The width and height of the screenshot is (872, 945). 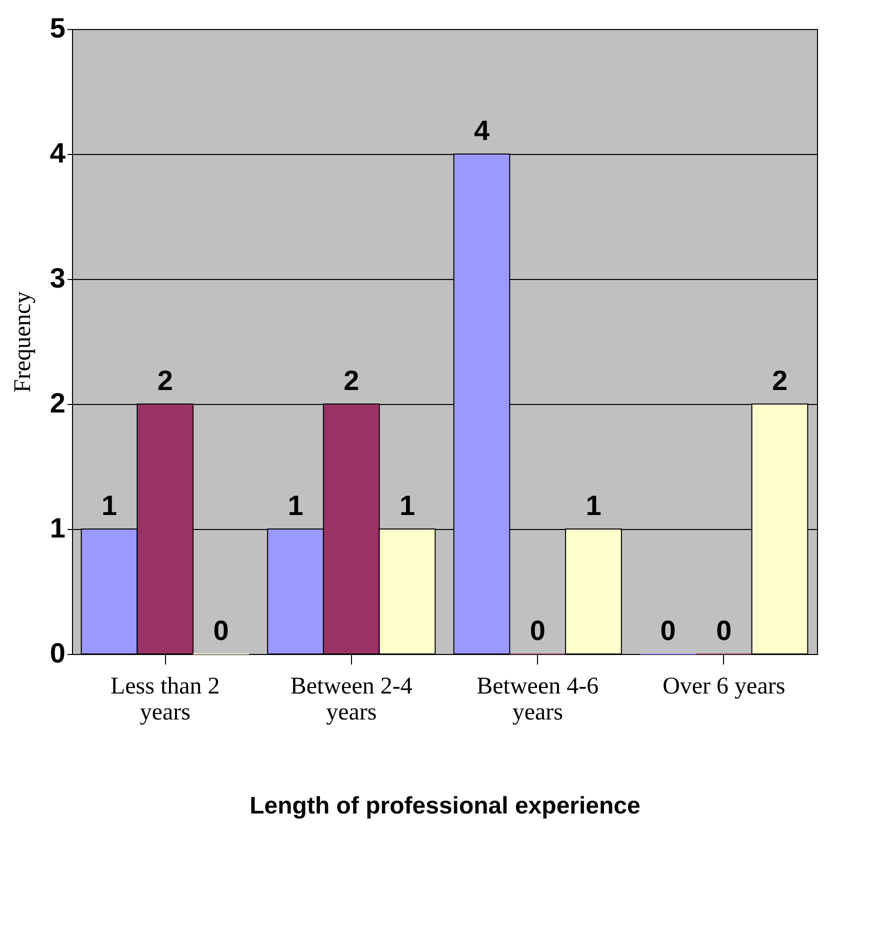 What do you see at coordinates (58, 528) in the screenshot?
I see `y-tick-label: 1` at bounding box center [58, 528].